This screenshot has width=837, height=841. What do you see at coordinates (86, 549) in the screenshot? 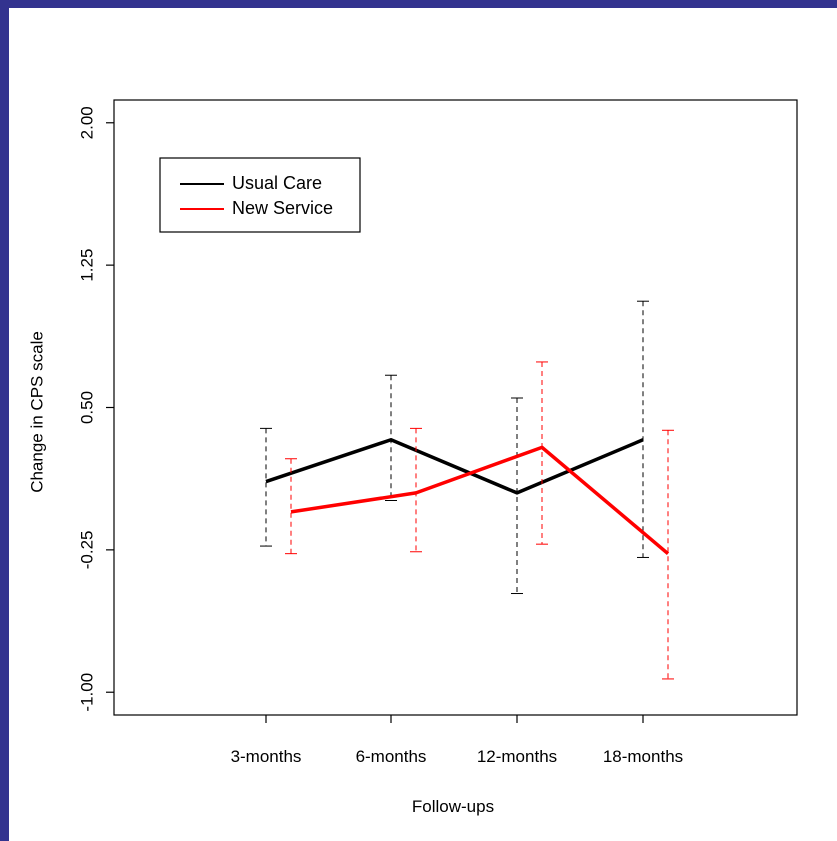
I see `y-tick-label: -0.25` at bounding box center [86, 549].